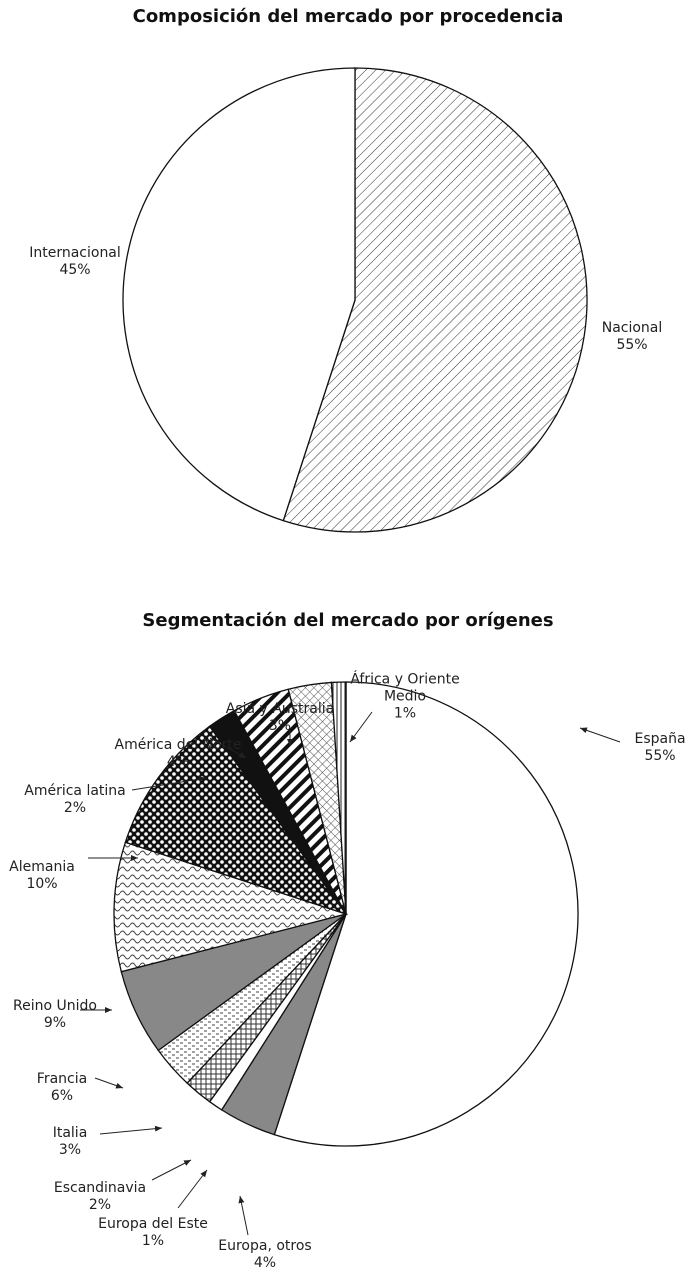  I want to click on category-label: América del Norte, so click(178, 745).